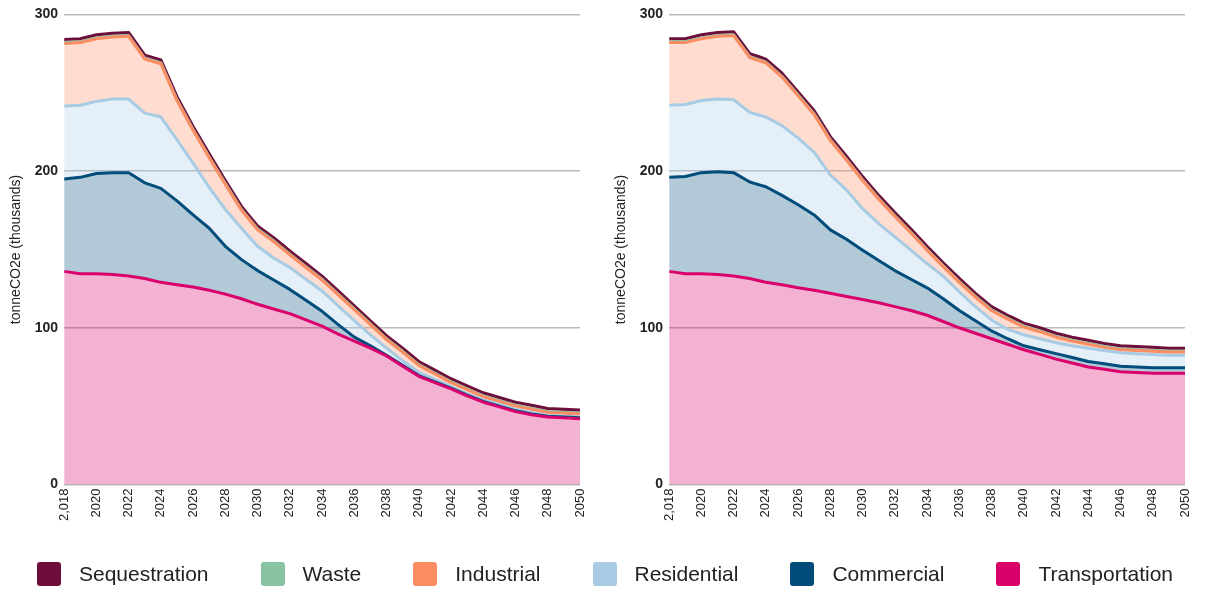 Image resolution: width=1210 pixels, height=594 pixels. I want to click on legend-label: Waste, so click(332, 574).